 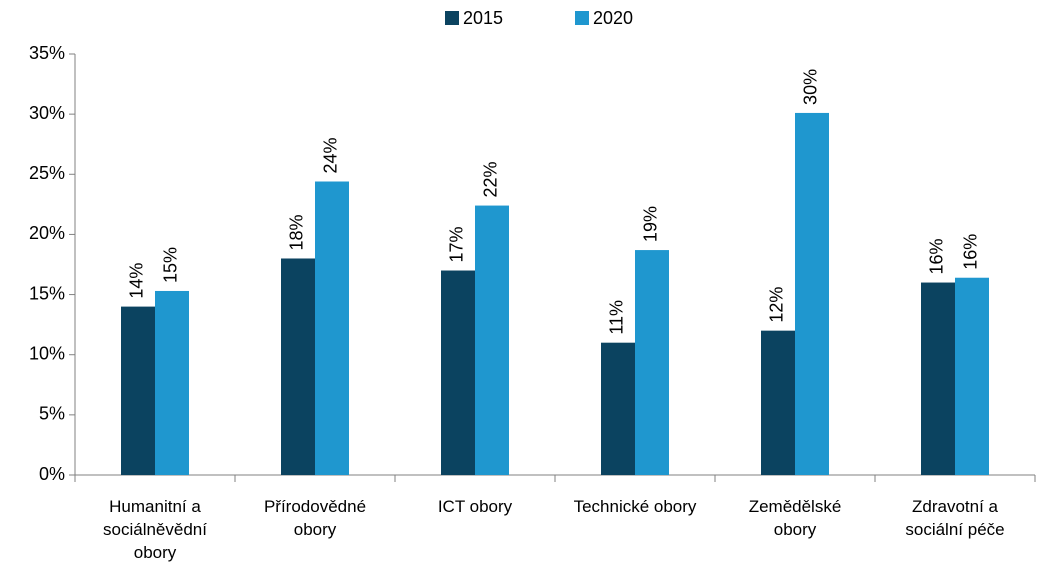 What do you see at coordinates (137, 281) in the screenshot?
I see `value-label: 14%` at bounding box center [137, 281].